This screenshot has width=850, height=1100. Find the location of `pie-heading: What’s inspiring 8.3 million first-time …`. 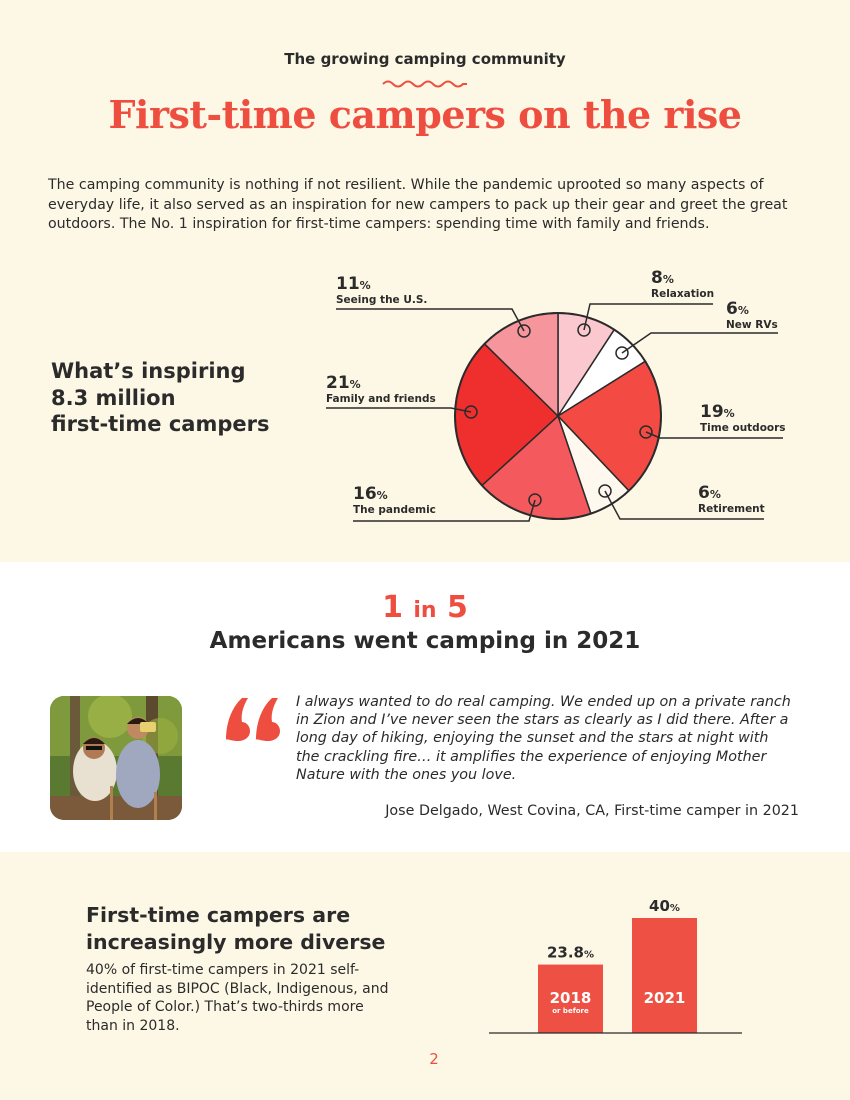

pie-heading: What’s inspiring 8.3 million first-time … is located at coordinates (181, 398).